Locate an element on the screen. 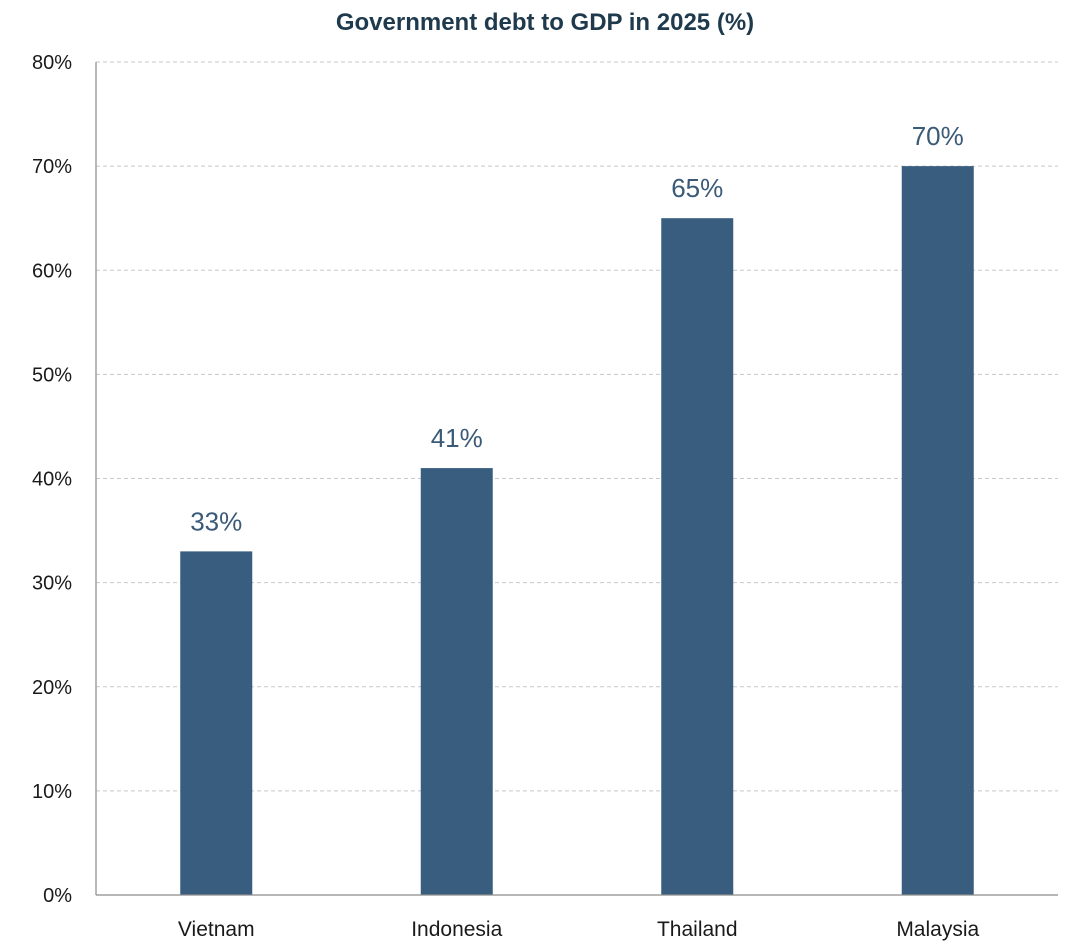 This screenshot has width=1071, height=949. y-tick-label: 60% is located at coordinates (52, 271).